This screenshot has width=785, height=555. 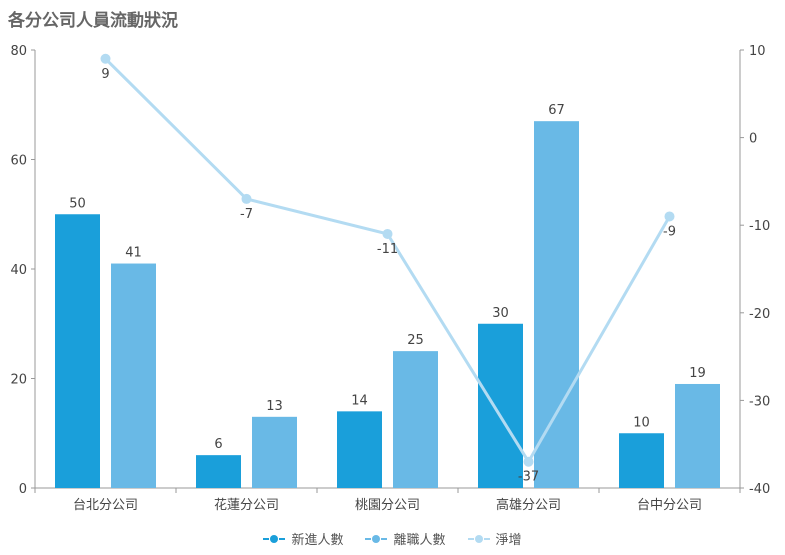 I want to click on left-tick-label: 60, so click(x=18, y=161).